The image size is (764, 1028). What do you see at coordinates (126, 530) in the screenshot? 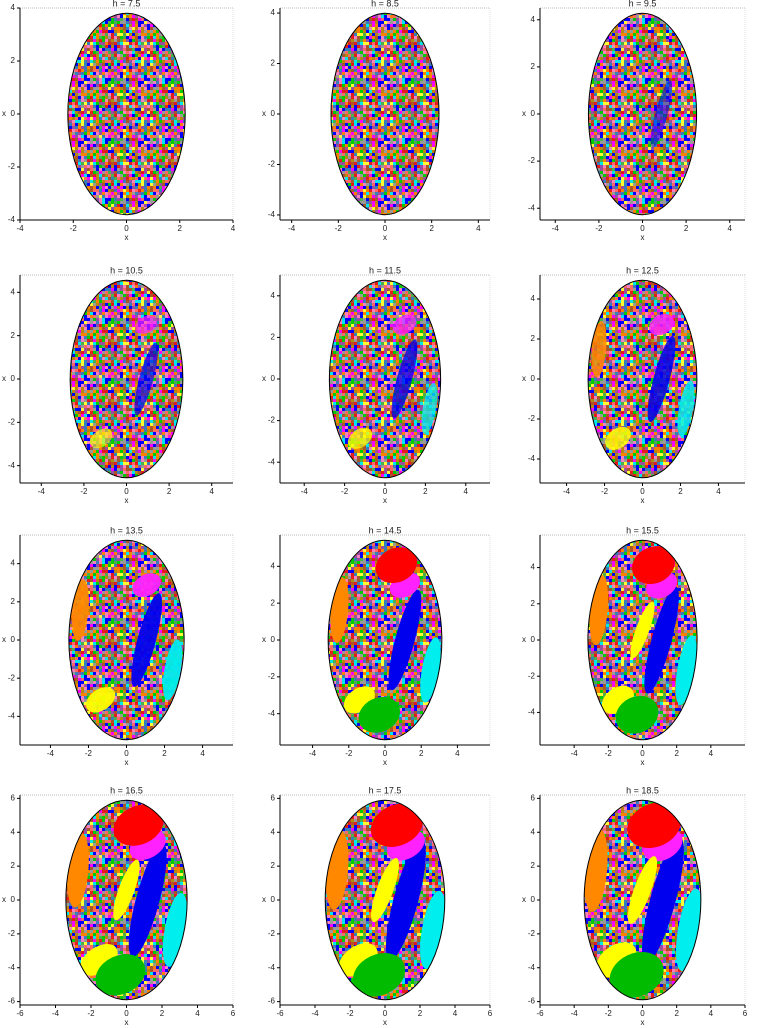
I see `chart-title: h = 13.5` at bounding box center [126, 530].